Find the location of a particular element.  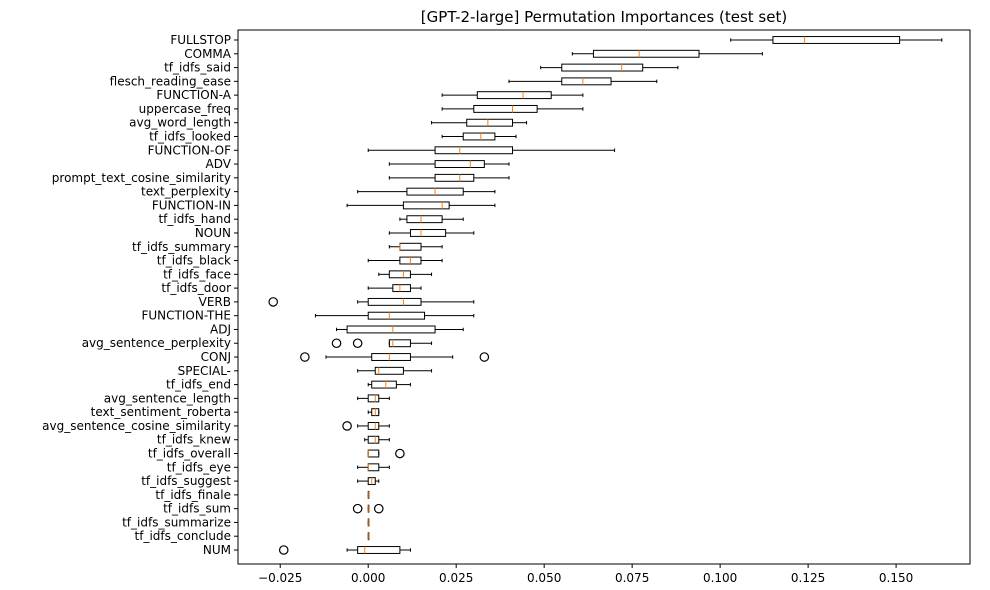

y-tick-label: FUNCTION-OF is located at coordinates (189, 150).